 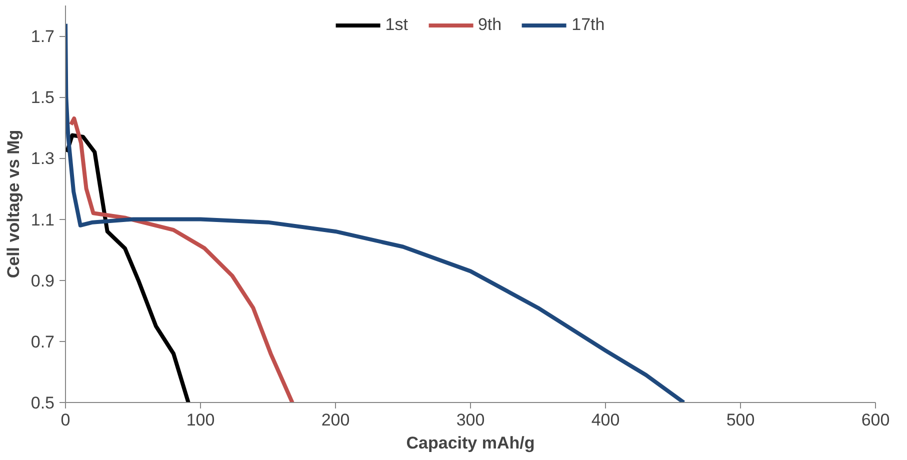 What do you see at coordinates (200, 420) in the screenshot?
I see `x-tick-label: 100` at bounding box center [200, 420].